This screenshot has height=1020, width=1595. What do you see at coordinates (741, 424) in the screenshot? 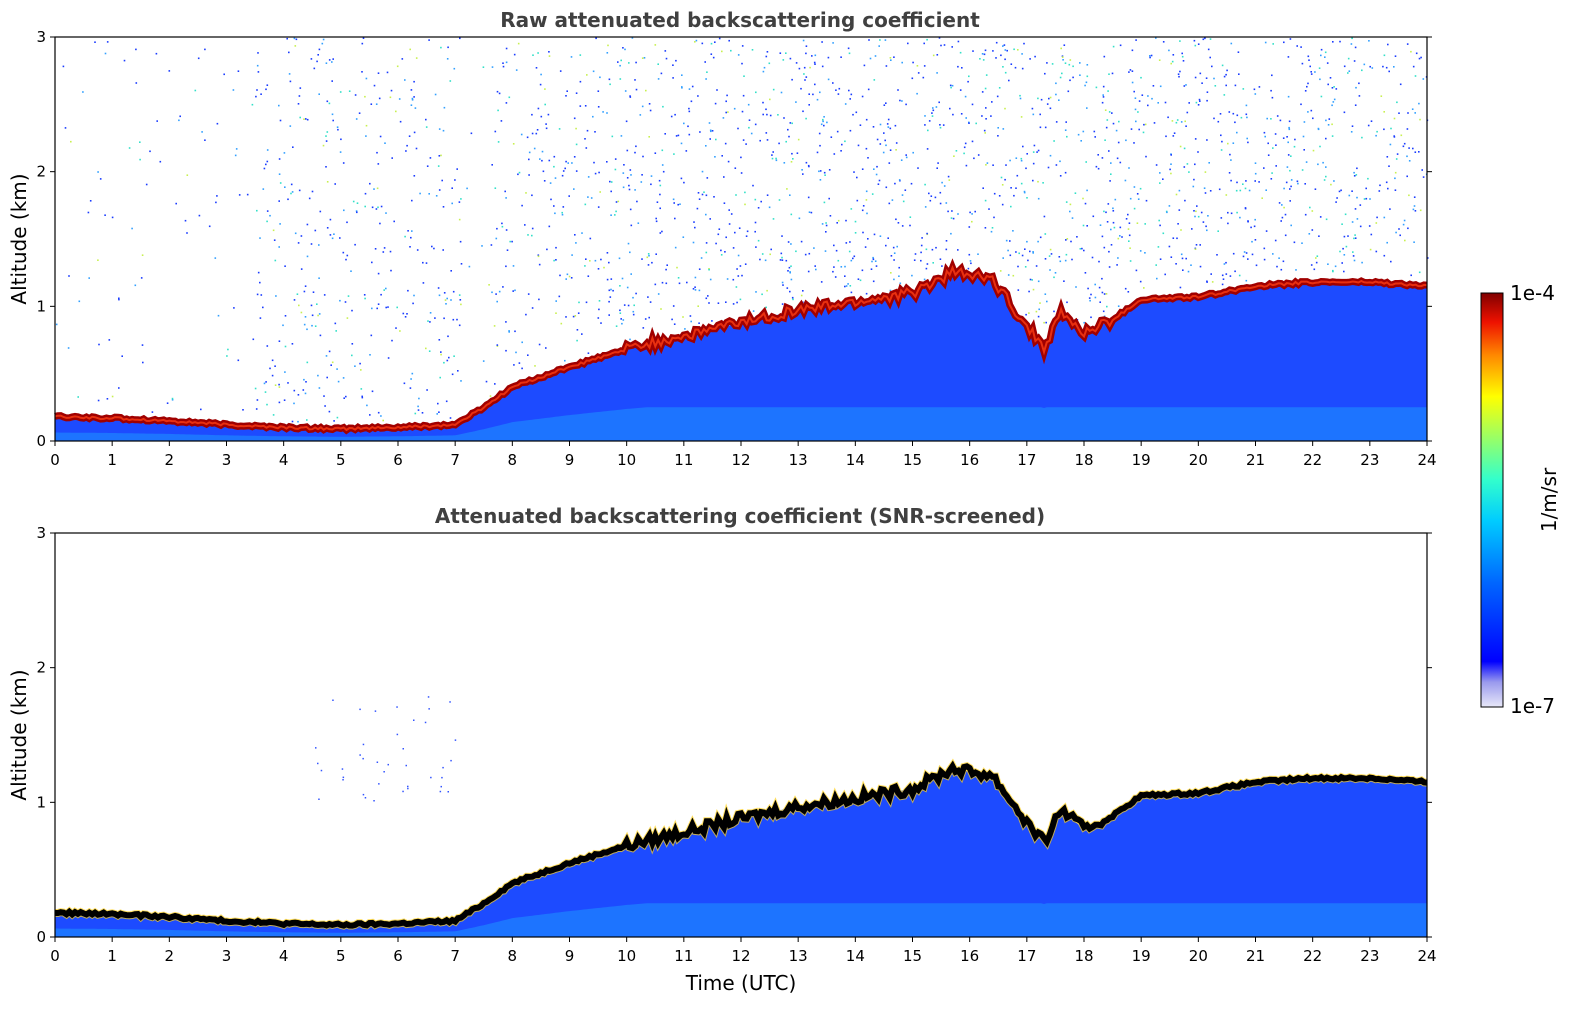
I see `near-ground-band` at bounding box center [741, 424].